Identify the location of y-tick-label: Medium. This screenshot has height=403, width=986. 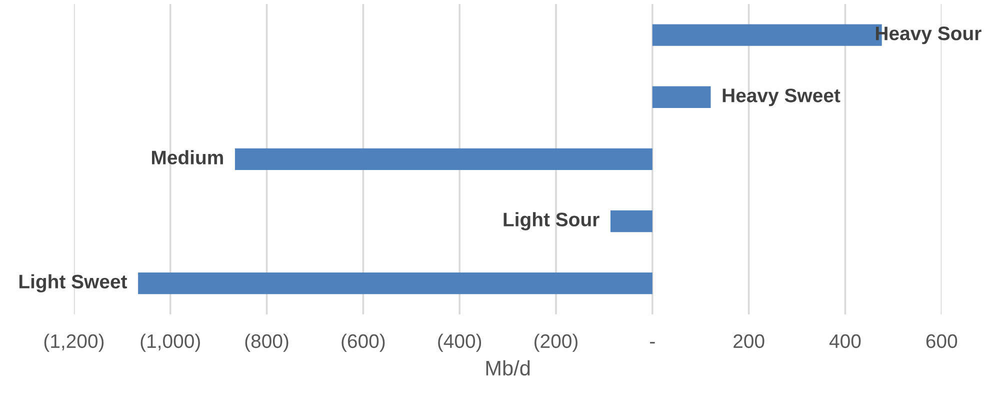
(187, 157).